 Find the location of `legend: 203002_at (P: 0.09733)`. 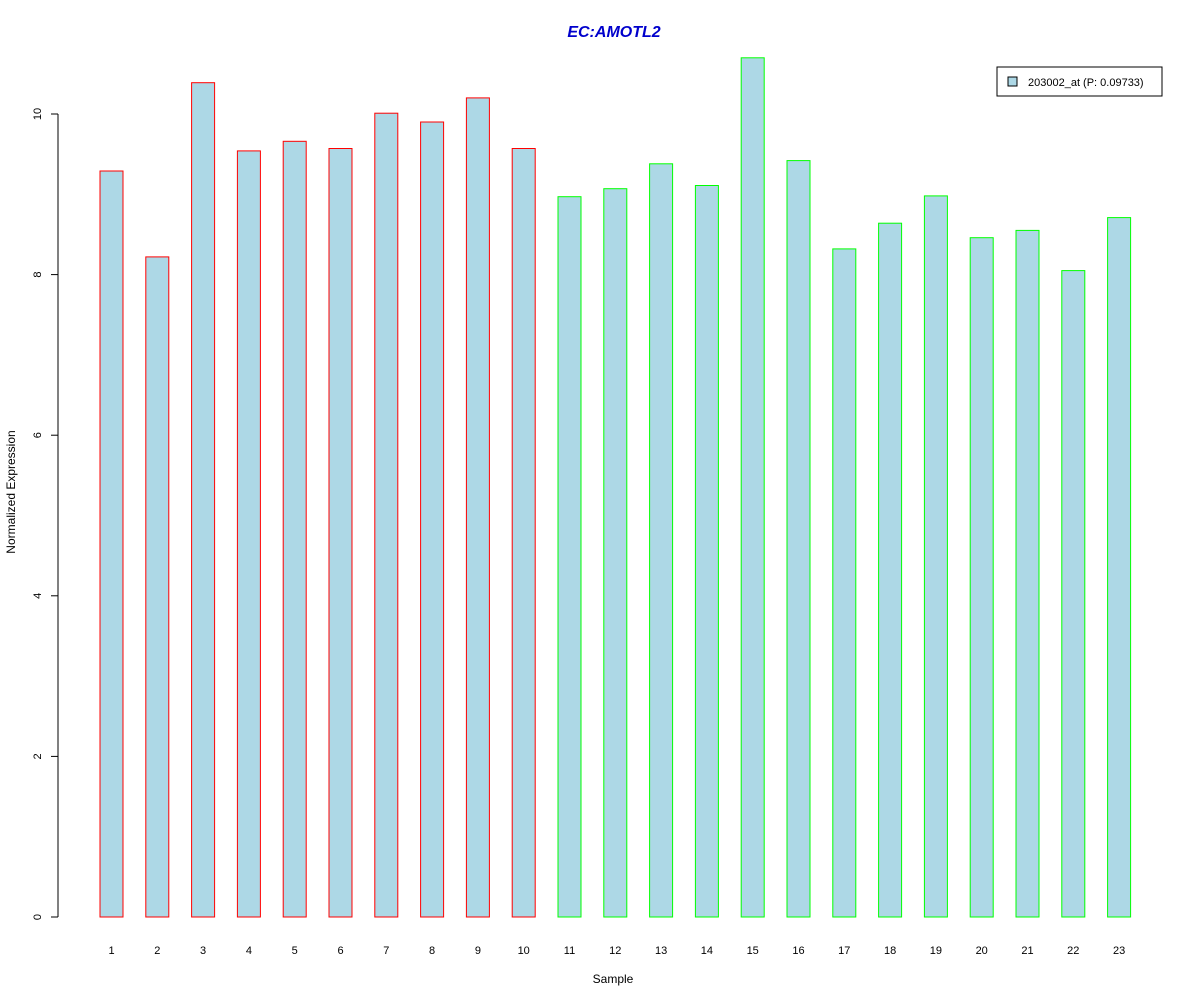

legend: 203002_at (P: 0.09733) is located at coordinates (1079, 81).